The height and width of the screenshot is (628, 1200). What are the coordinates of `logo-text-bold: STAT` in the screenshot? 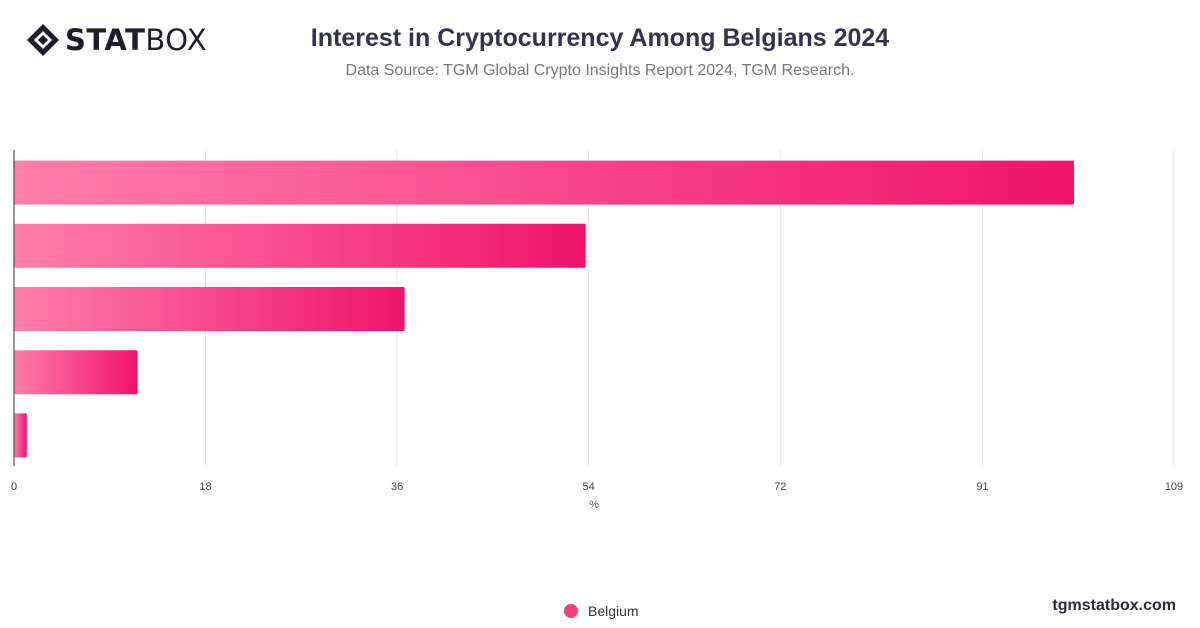 It's located at (105, 40).